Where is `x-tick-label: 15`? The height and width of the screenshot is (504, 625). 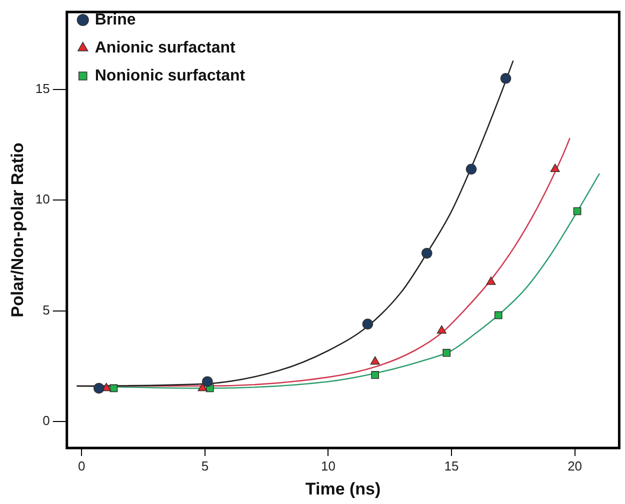 x-tick-label: 15 is located at coordinates (451, 466).